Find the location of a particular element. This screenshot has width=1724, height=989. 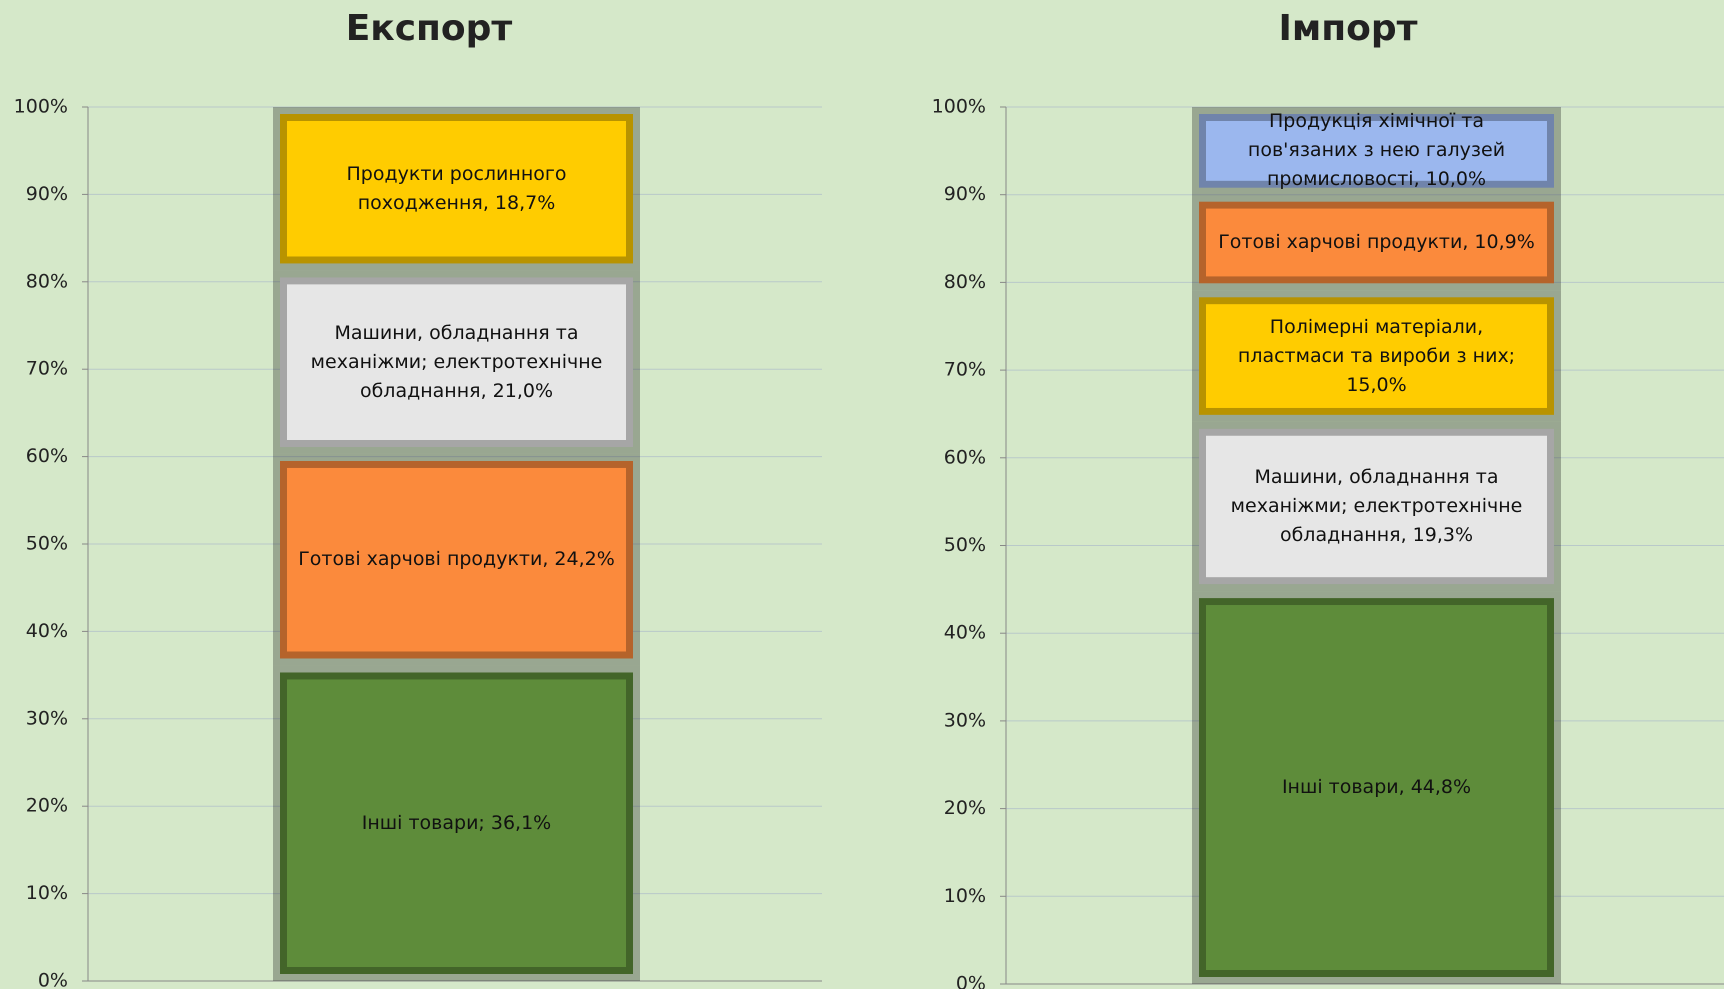

data-label-box: Інші товари, 44,8% is located at coordinates (1376, 787).